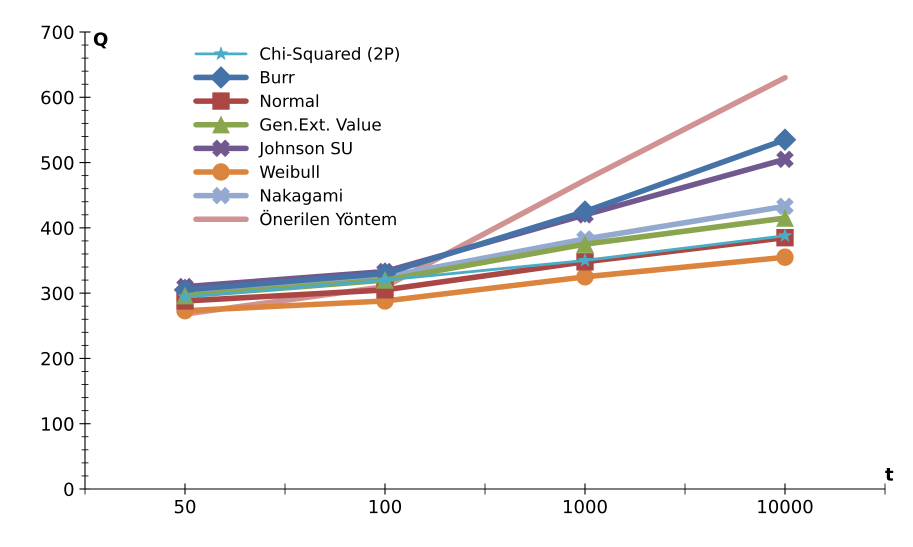 The image size is (913, 547). Describe the element at coordinates (301, 196) in the screenshot. I see `legend-label: Nakagami` at that location.